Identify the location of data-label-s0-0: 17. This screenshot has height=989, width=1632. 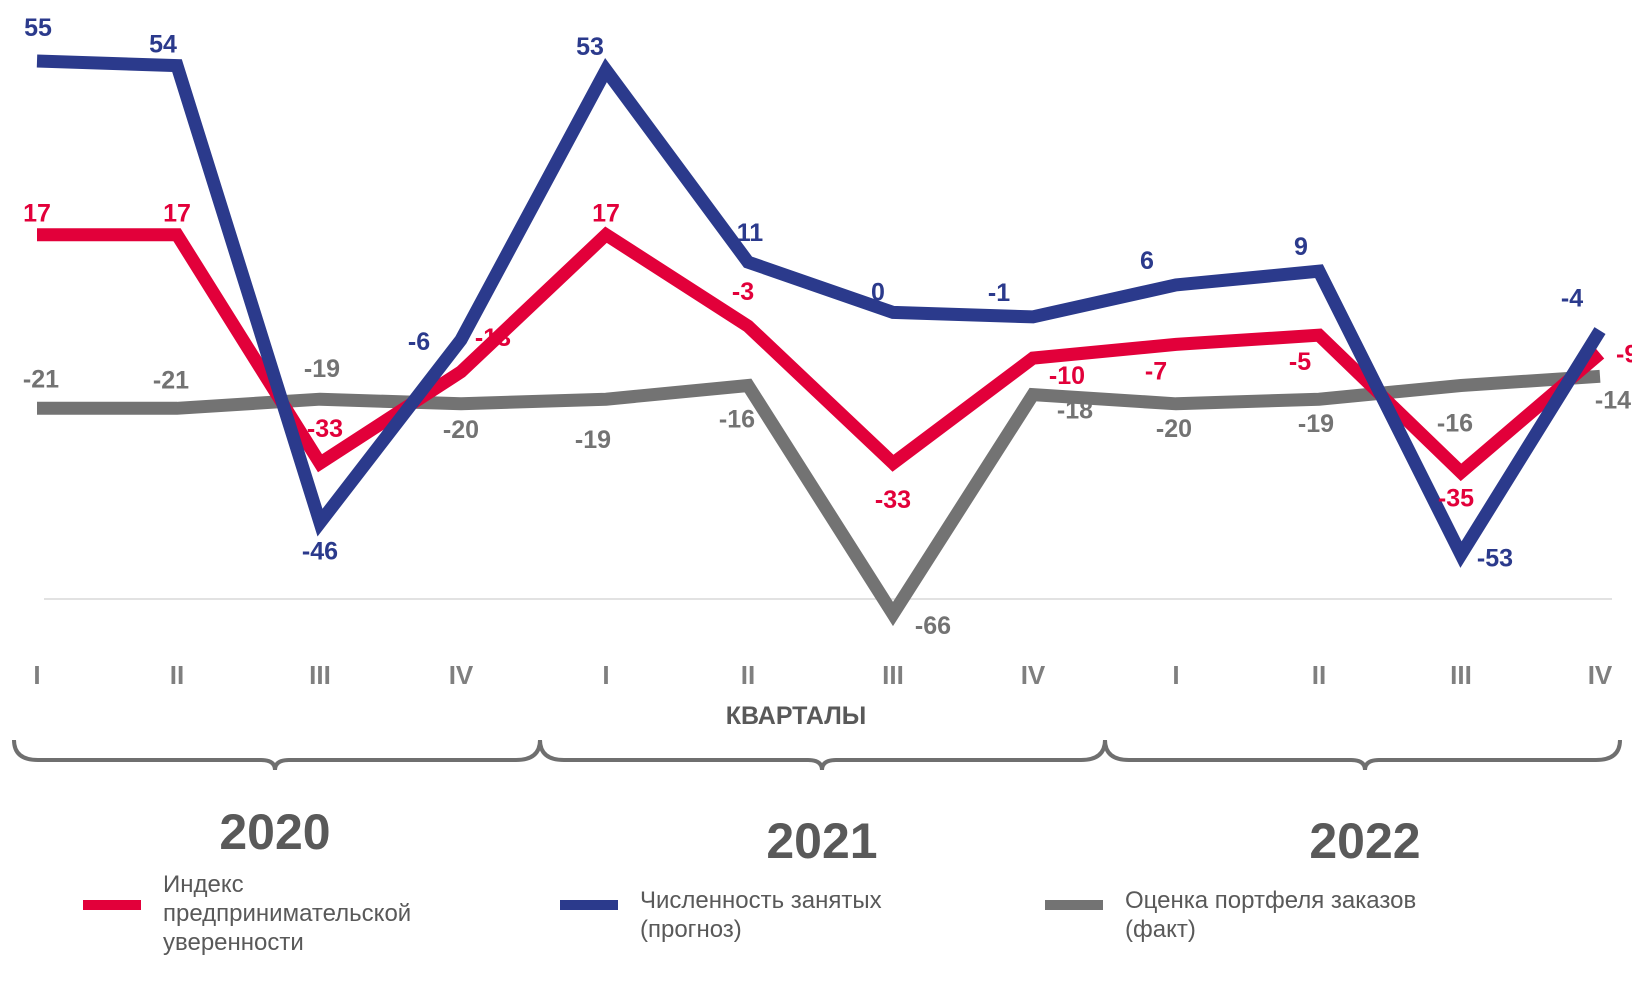
(37, 214).